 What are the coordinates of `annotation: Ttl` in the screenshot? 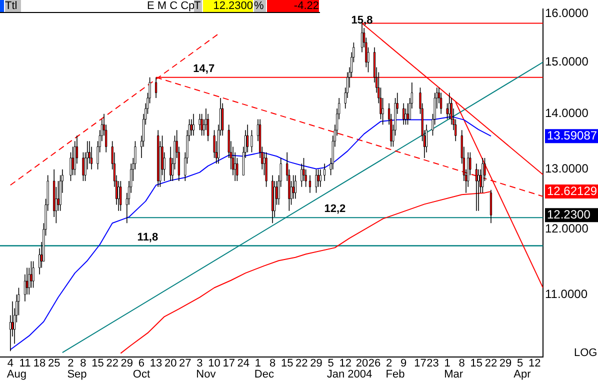 It's located at (13, 6).